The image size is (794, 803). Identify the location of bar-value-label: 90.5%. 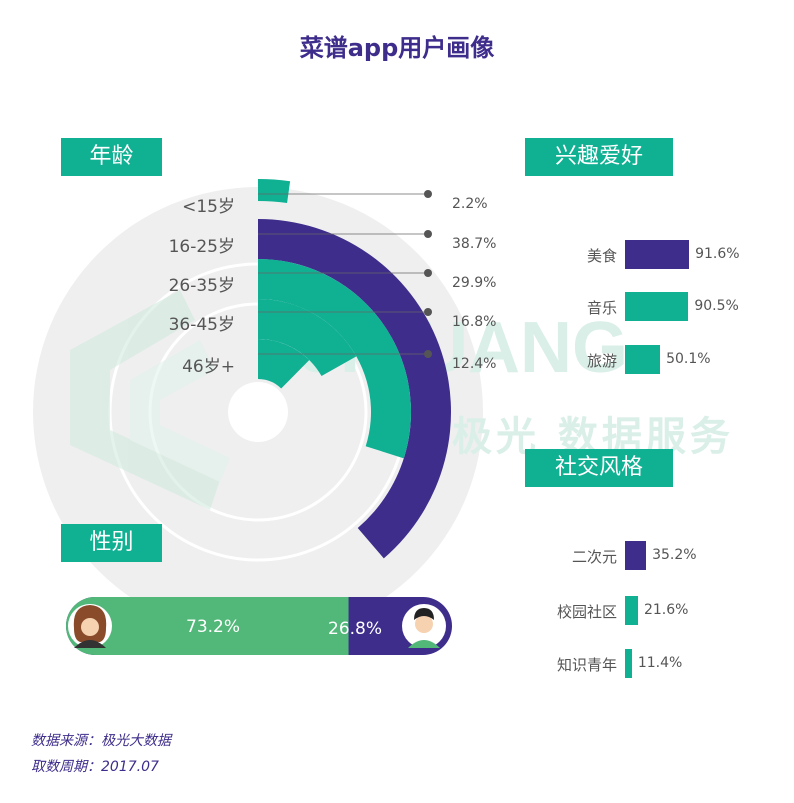
(716, 305).